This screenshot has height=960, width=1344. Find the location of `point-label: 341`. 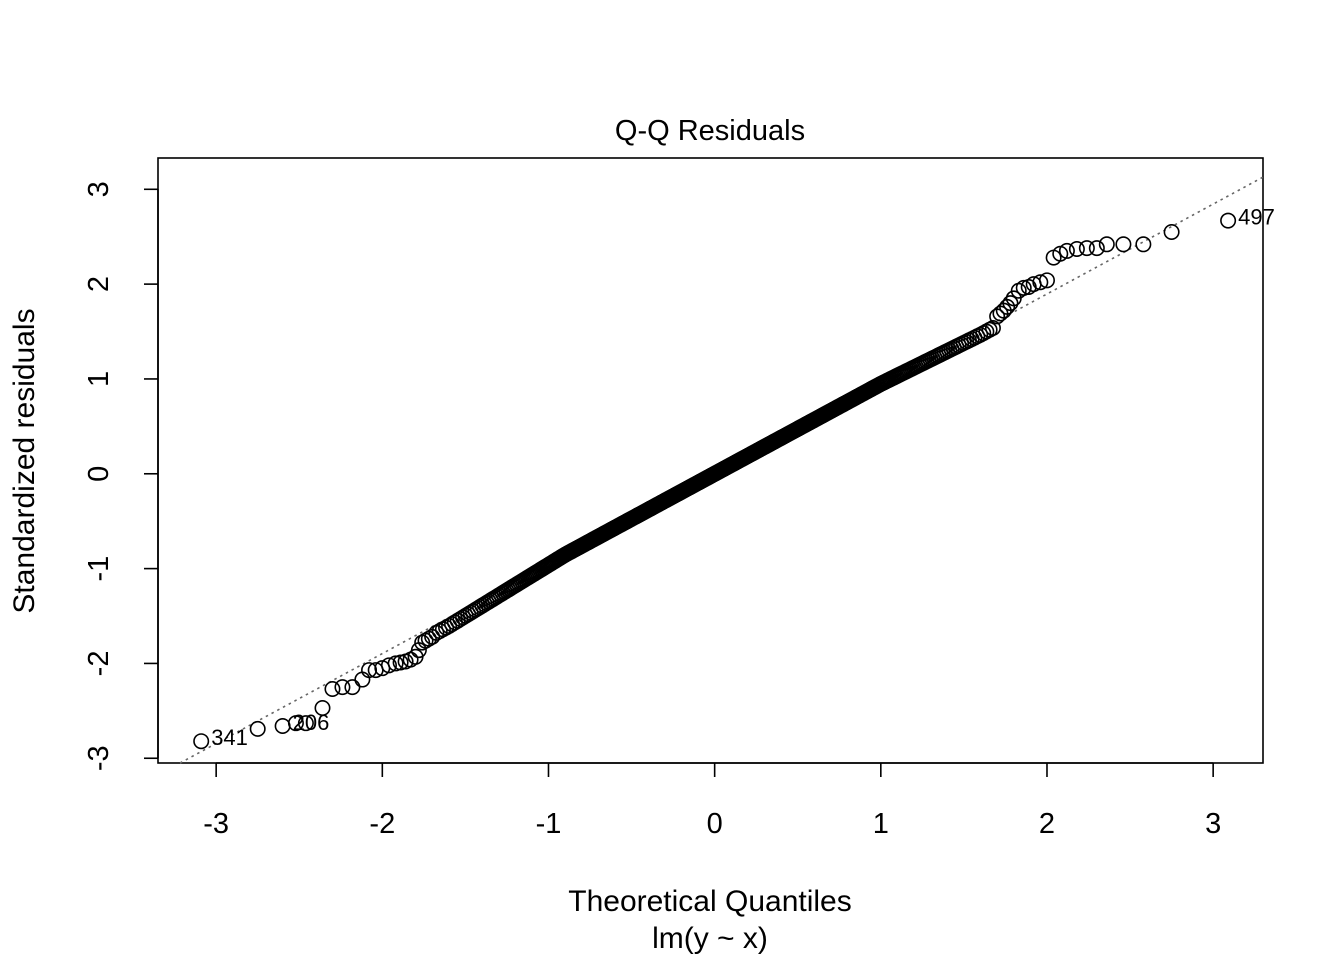

point-label: 341 is located at coordinates (229, 737).